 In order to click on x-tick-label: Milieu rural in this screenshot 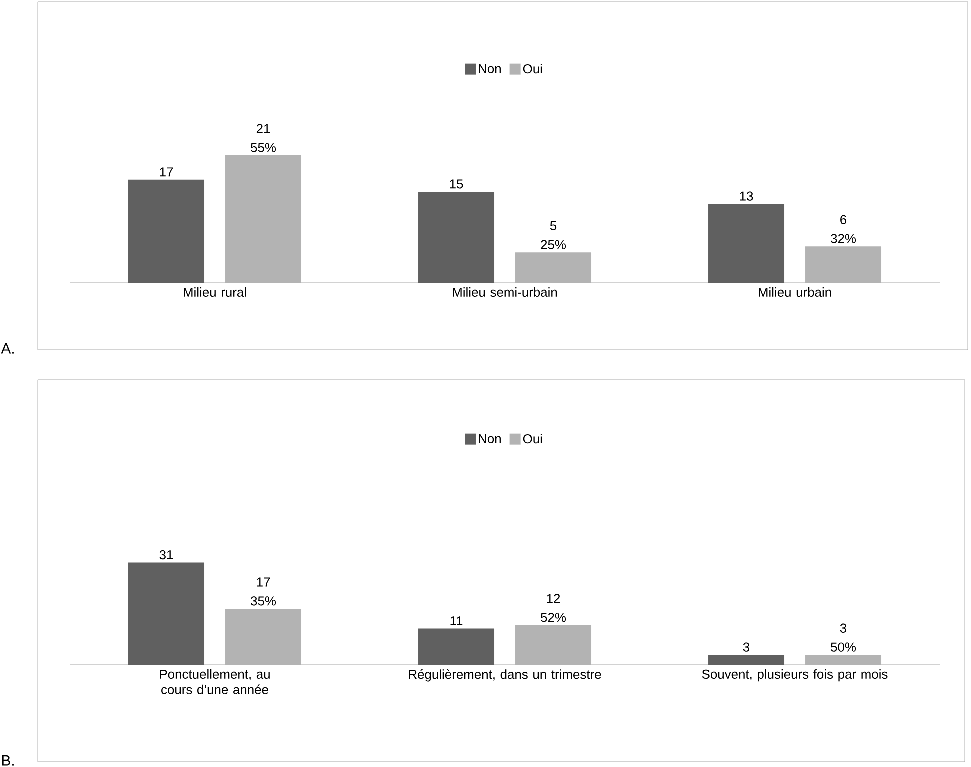, I will do `click(215, 292)`.